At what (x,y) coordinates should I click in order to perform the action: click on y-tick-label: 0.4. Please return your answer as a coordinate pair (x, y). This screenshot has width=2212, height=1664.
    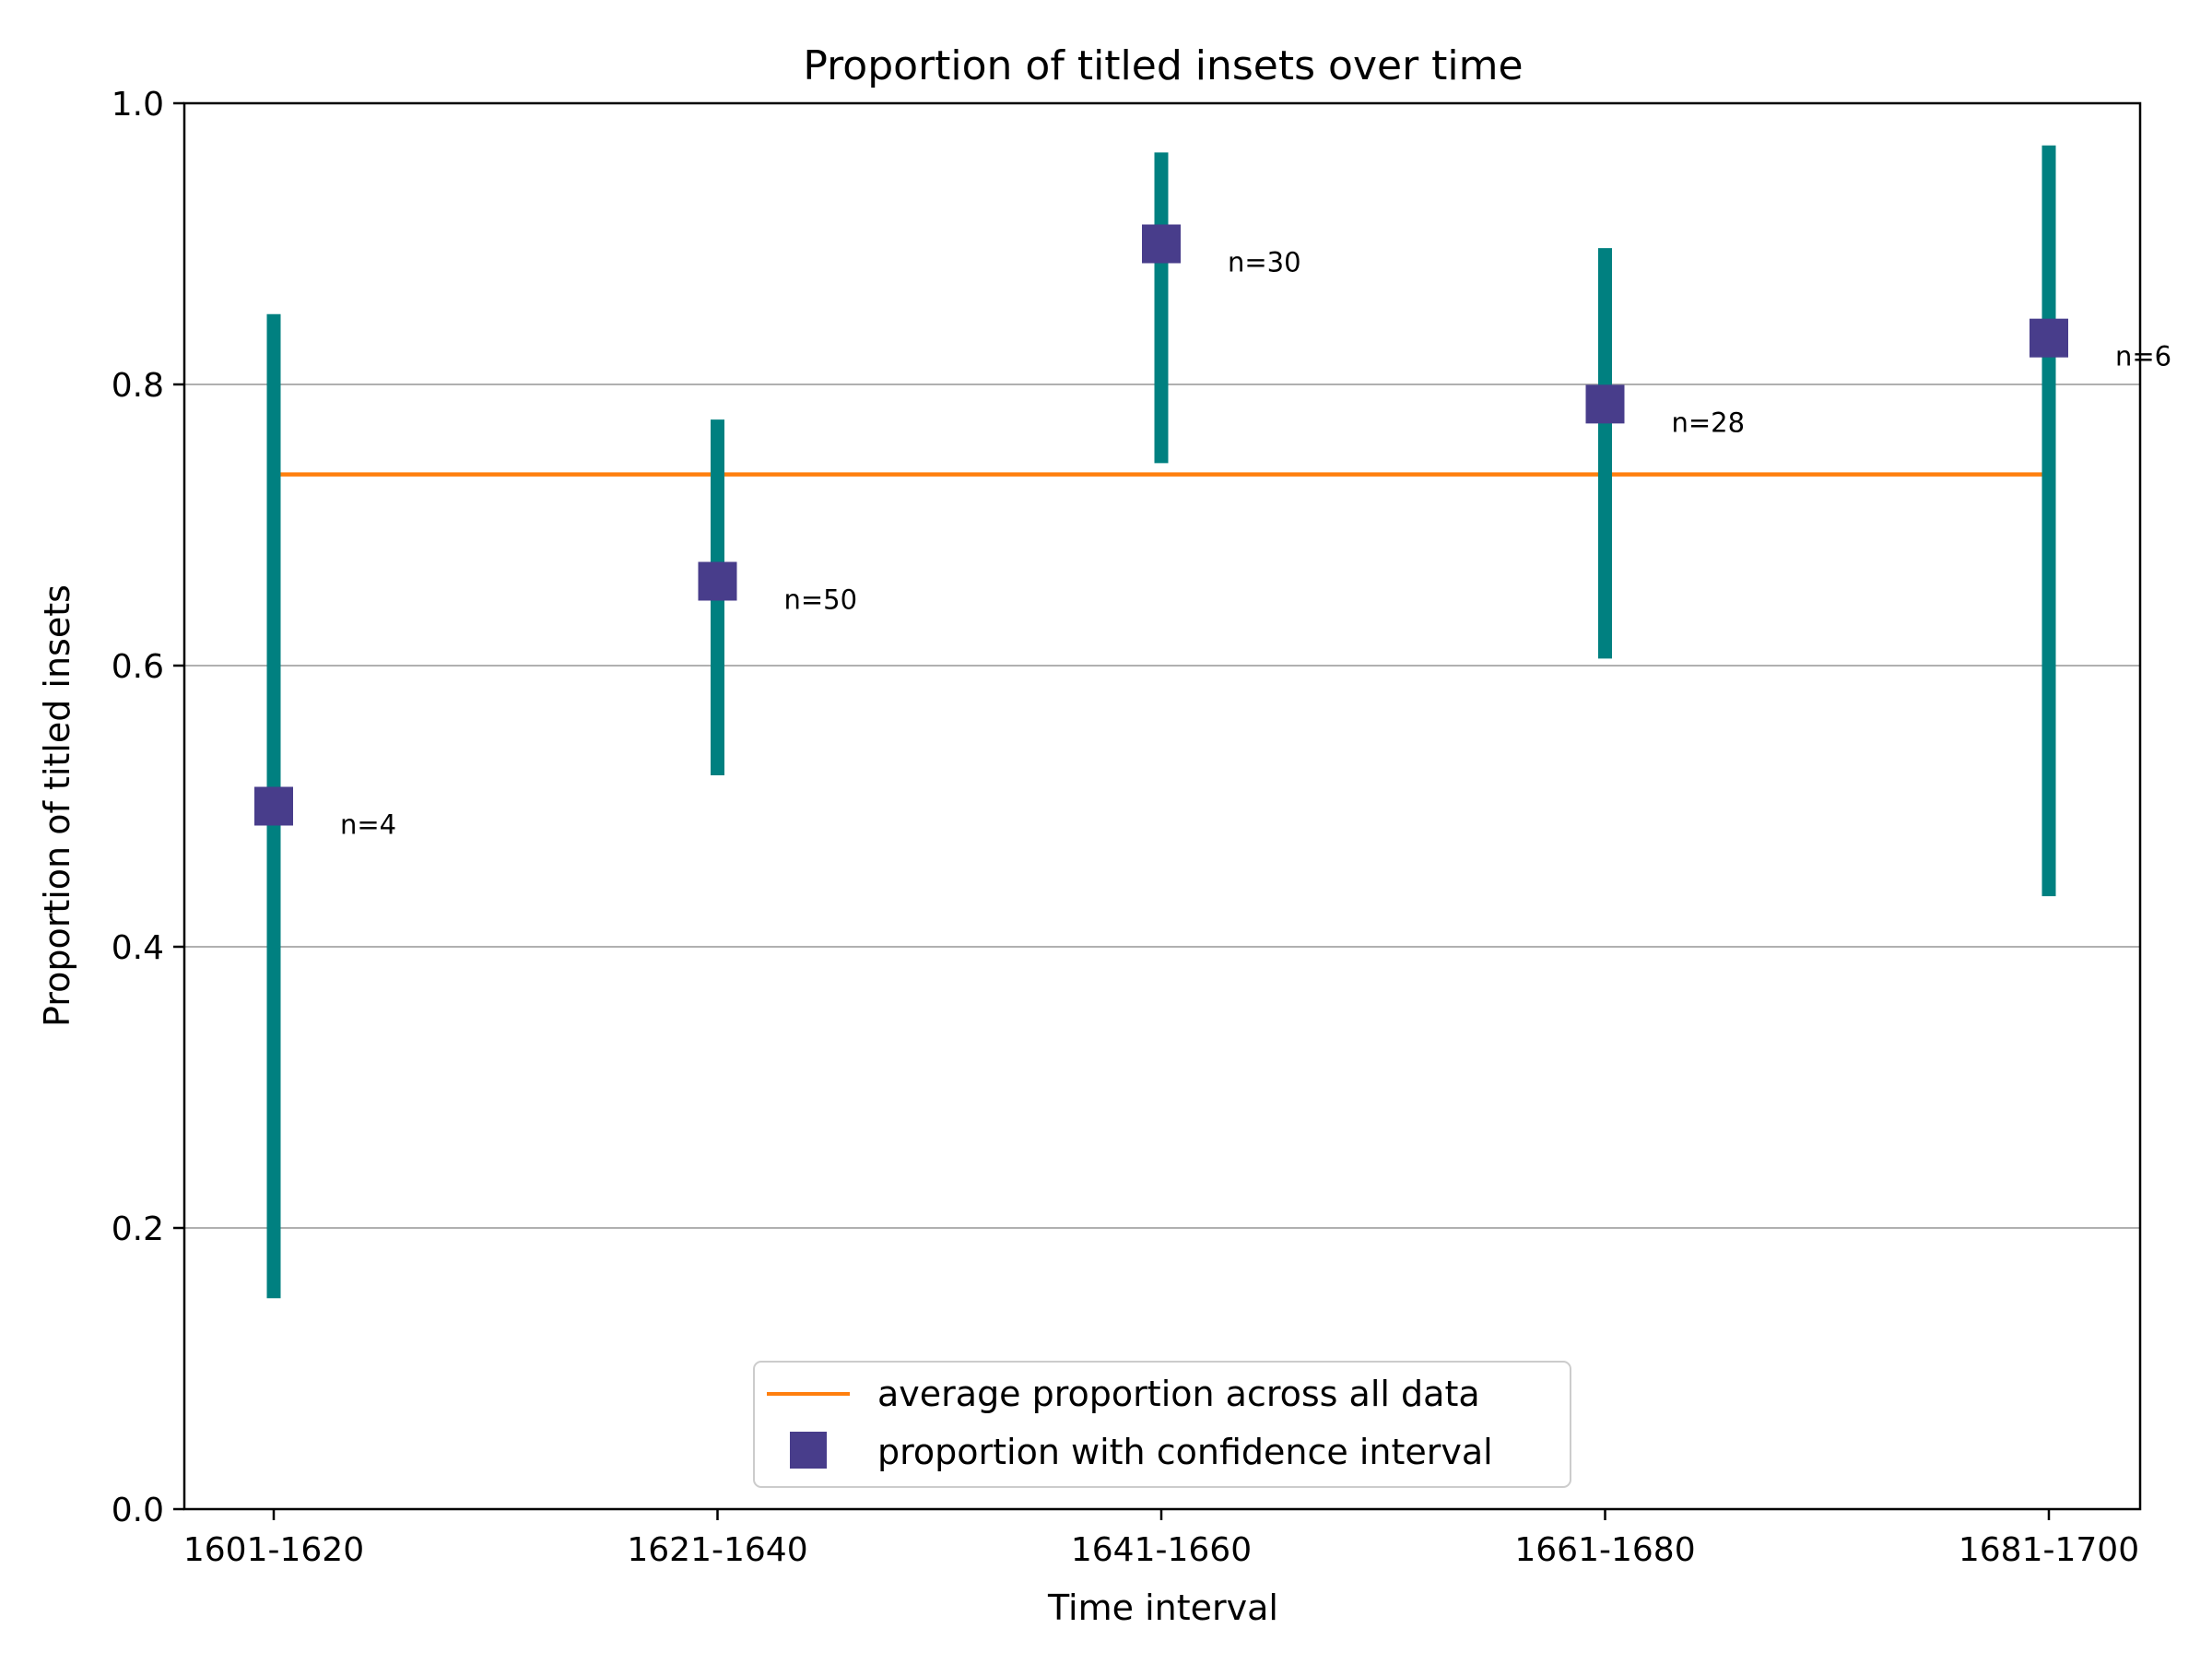
    Looking at the image, I should click on (138, 948).